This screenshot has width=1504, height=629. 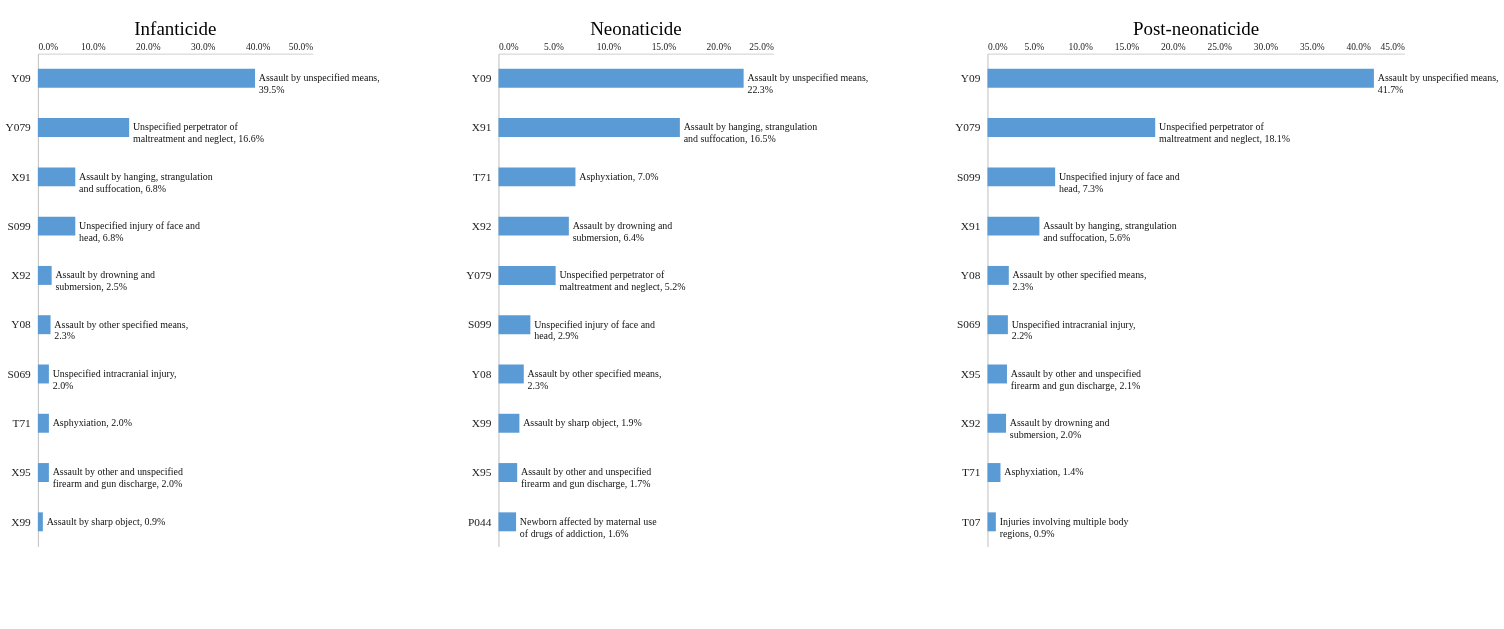 What do you see at coordinates (117, 478) in the screenshot?
I see `data-label: Assault by other and unspecified firearm and gun discharge, 2.0%` at bounding box center [117, 478].